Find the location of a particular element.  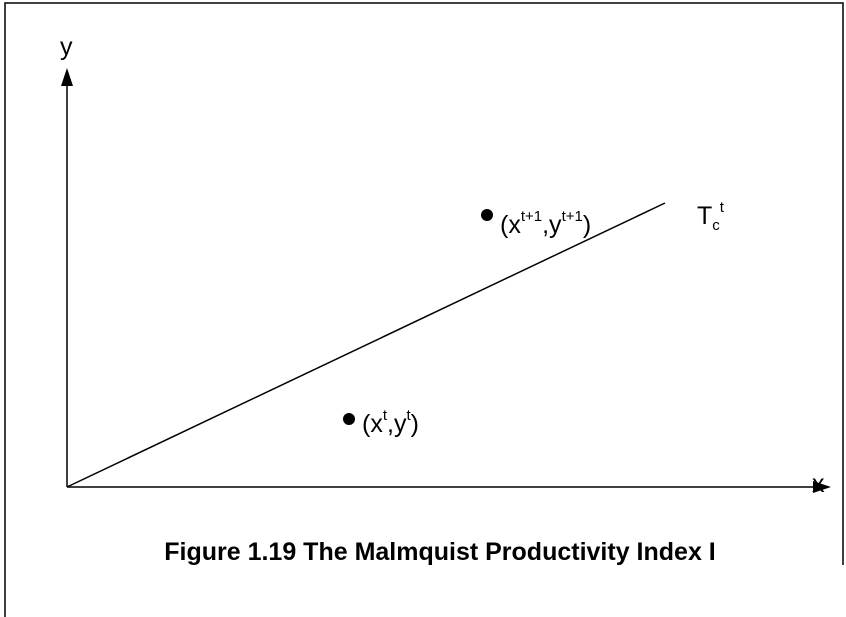

frontier-label: Tct is located at coordinates (711, 216).